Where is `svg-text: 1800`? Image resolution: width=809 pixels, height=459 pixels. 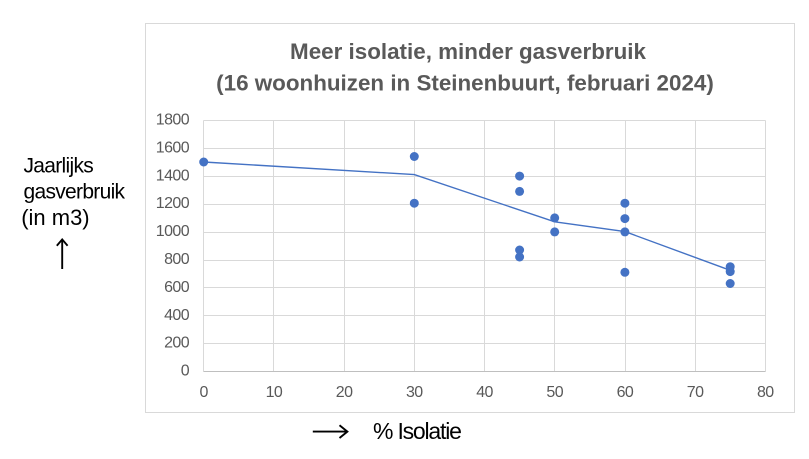
svg-text: 1800 is located at coordinates (173, 120).